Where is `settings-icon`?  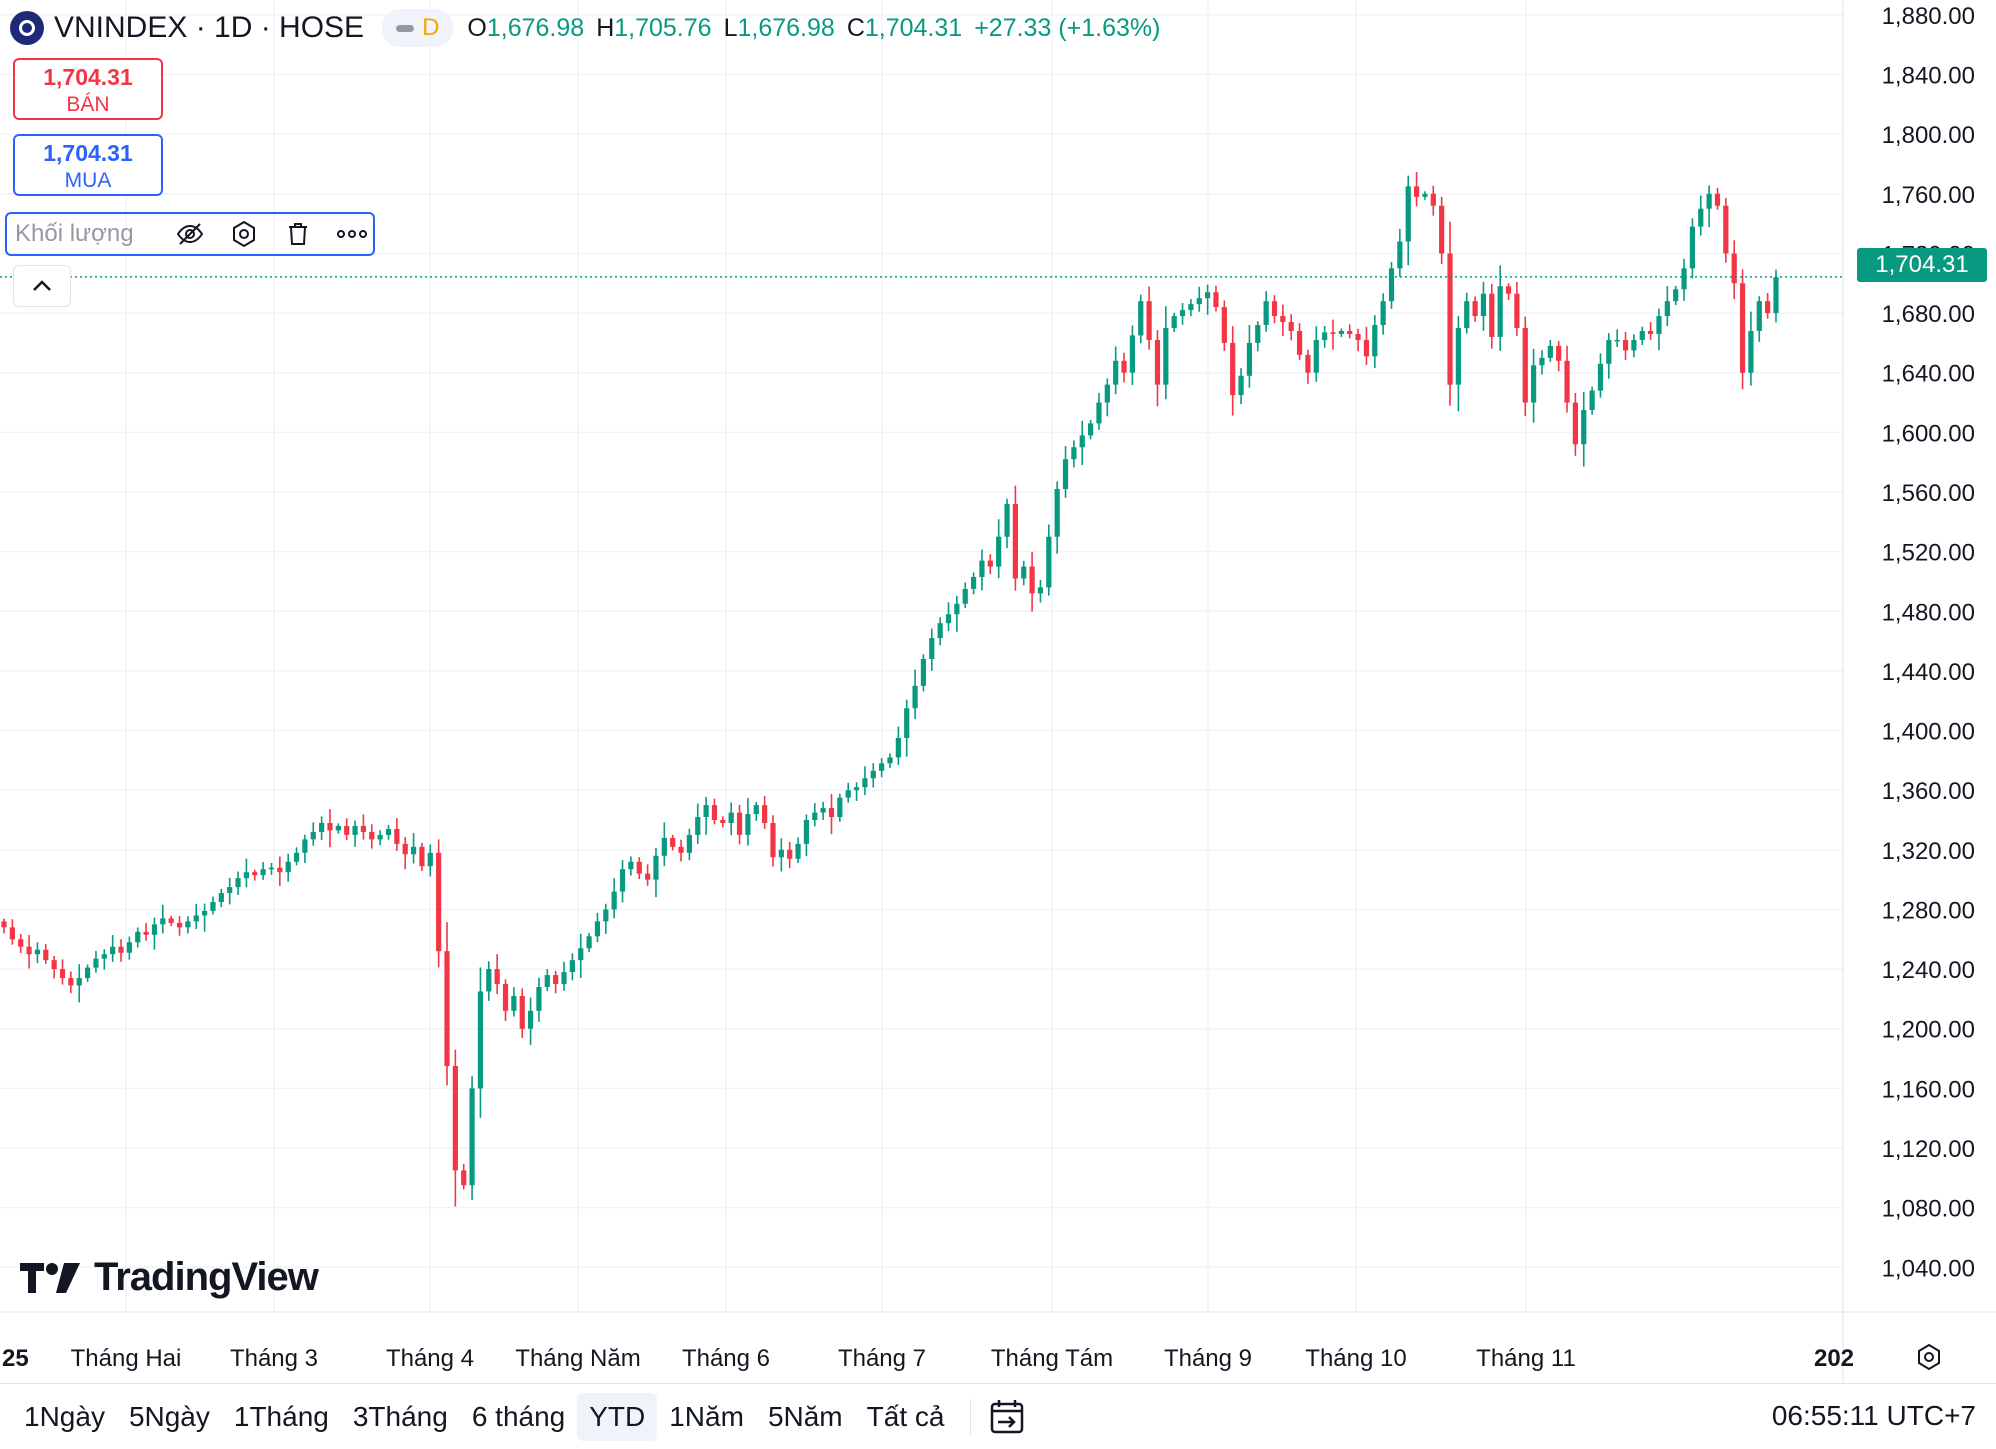
settings-icon is located at coordinates (244, 234).